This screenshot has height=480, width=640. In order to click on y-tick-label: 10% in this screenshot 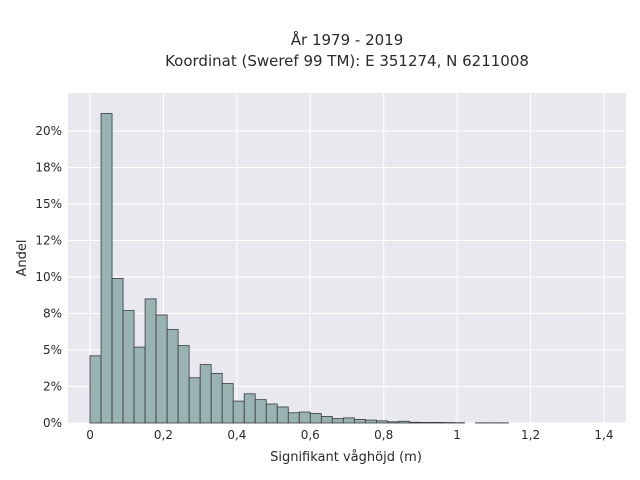, I will do `click(48, 277)`.